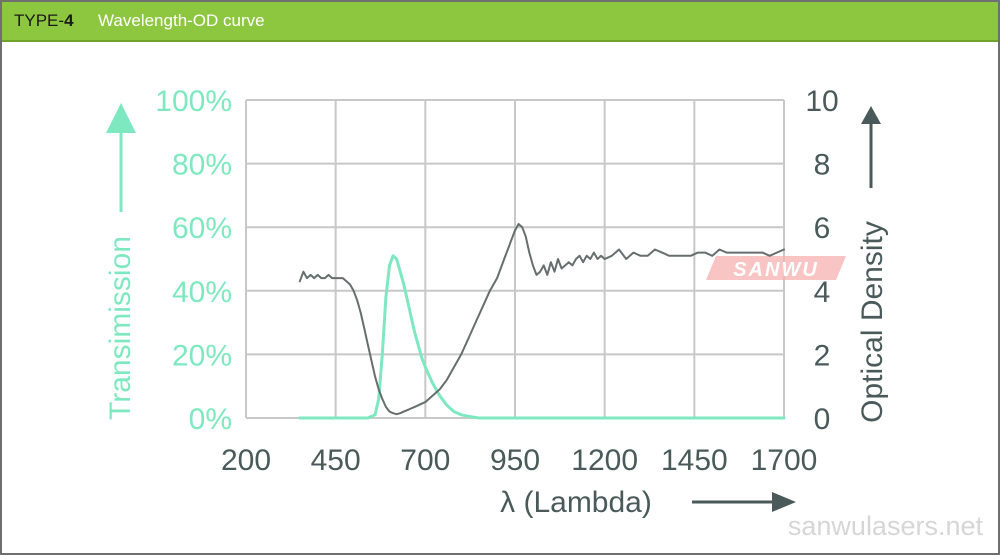  I want to click on x-tick-label: 950, so click(515, 460).